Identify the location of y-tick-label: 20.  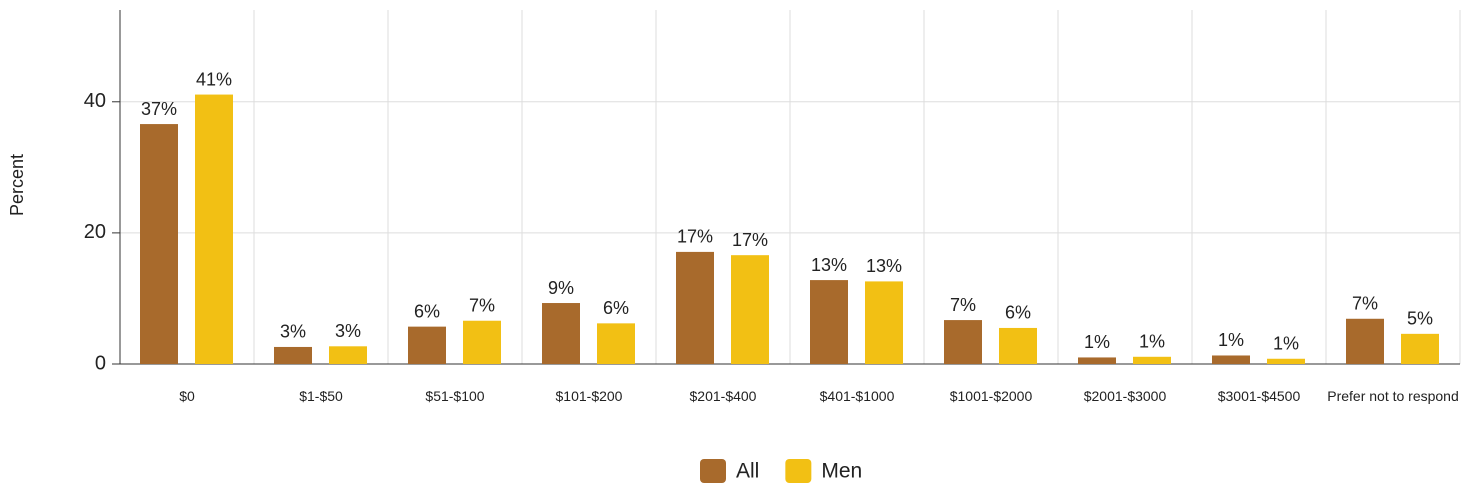
(95, 232).